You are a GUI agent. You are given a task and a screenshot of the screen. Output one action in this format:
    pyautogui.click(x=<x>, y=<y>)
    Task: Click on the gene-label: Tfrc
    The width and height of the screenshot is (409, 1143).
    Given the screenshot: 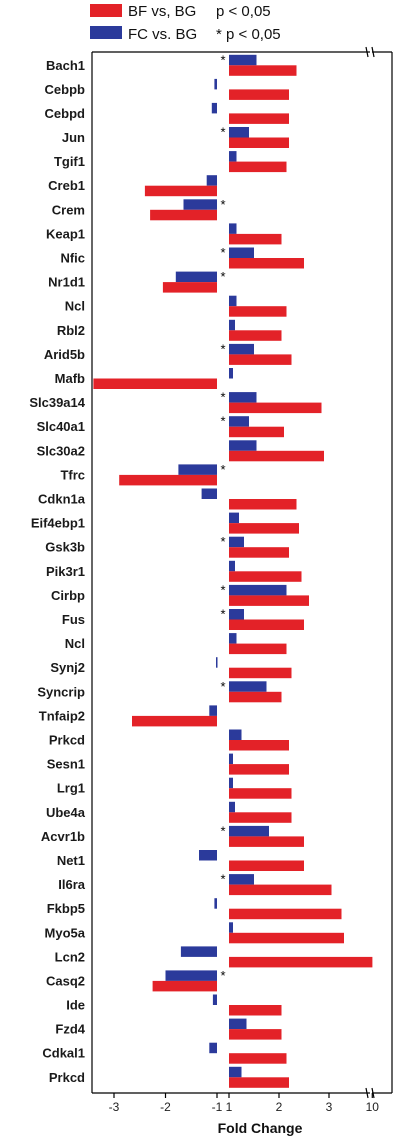 What is the action you would take?
    pyautogui.click(x=72, y=474)
    